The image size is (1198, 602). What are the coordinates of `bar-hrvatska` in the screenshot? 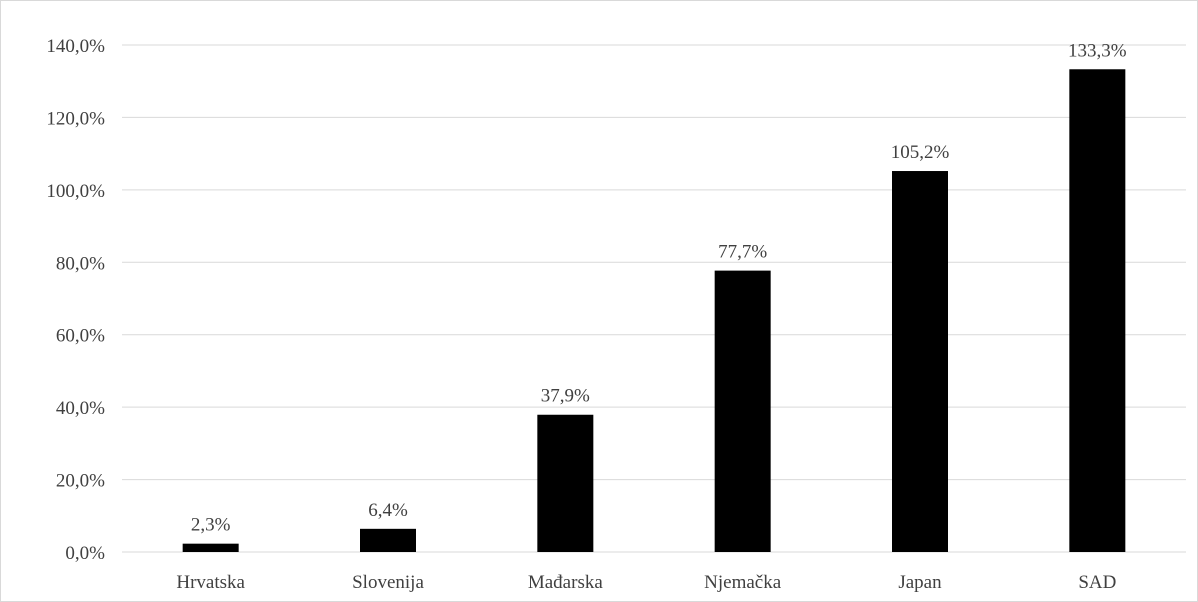 It's located at (210, 547).